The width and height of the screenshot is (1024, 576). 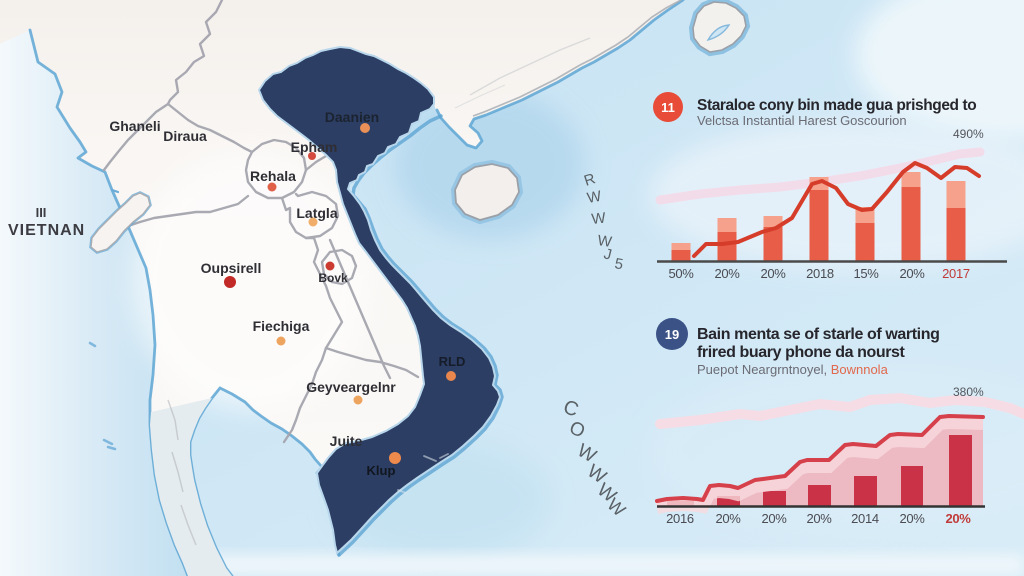 I want to click on svg-text: 2018, so click(x=820, y=273).